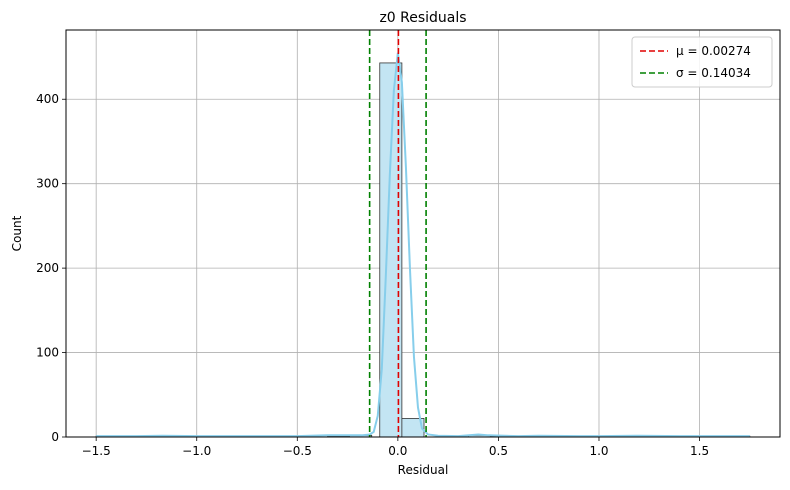 The image size is (790, 490). Describe the element at coordinates (498, 451) in the screenshot. I see `x-tick-label-4: 0.5` at that location.